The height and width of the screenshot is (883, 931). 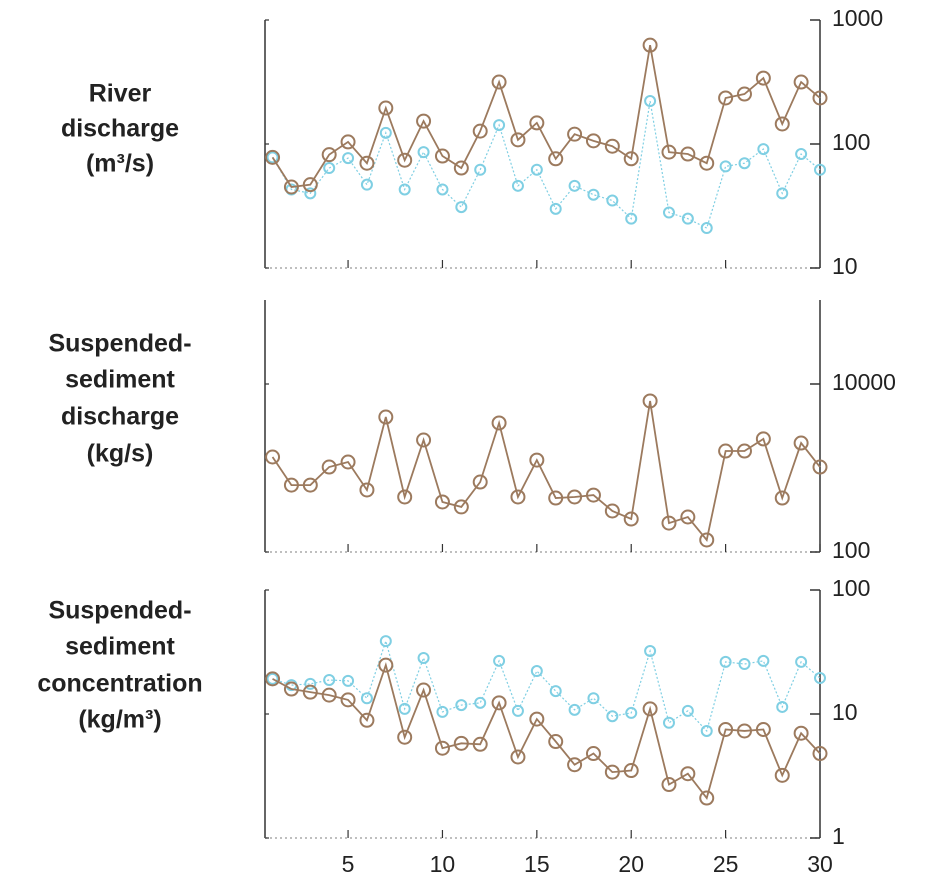 What do you see at coordinates (120, 164) in the screenshot?
I see `y-axis-label: (m³/s)` at bounding box center [120, 164].